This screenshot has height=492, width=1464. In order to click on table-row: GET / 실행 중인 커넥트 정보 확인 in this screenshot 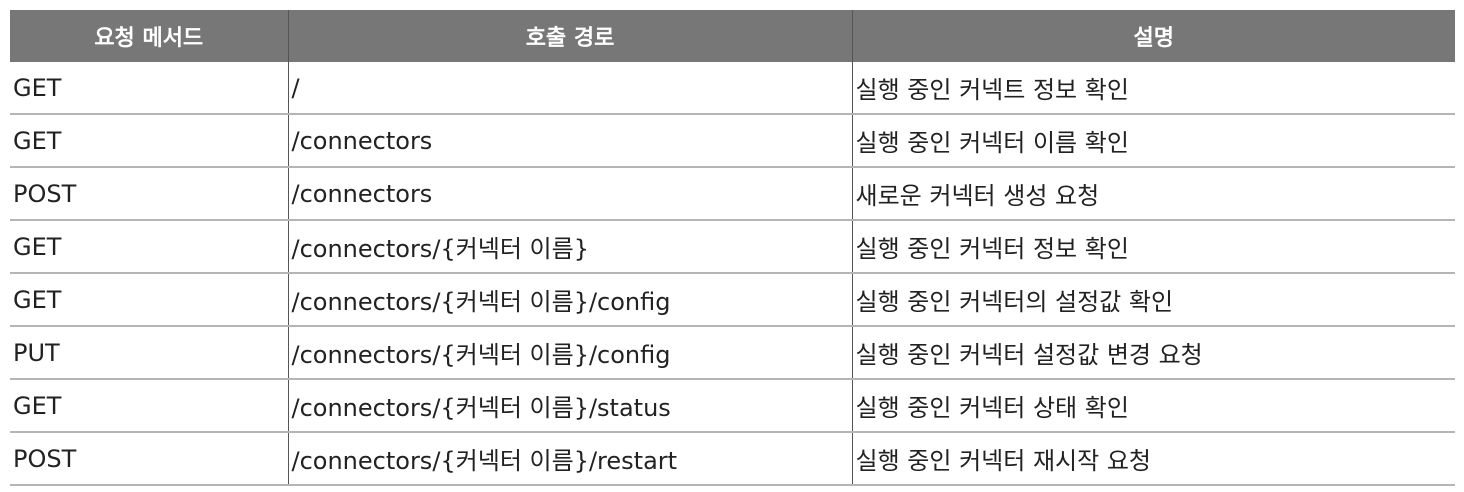, I will do `click(732, 88)`.